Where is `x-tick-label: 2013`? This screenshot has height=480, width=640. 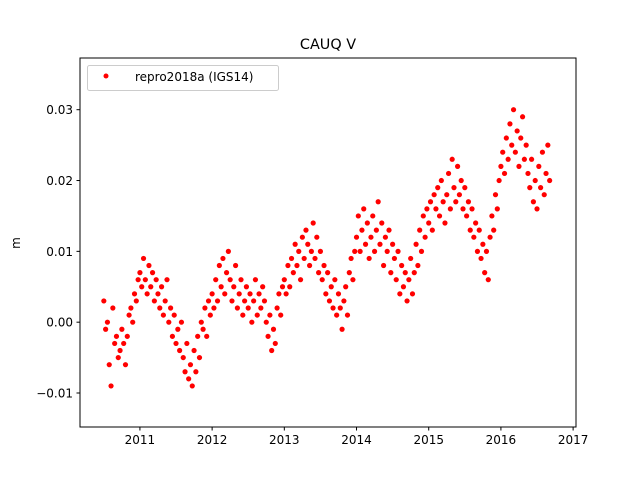 x-tick-label: 2013 is located at coordinates (284, 440).